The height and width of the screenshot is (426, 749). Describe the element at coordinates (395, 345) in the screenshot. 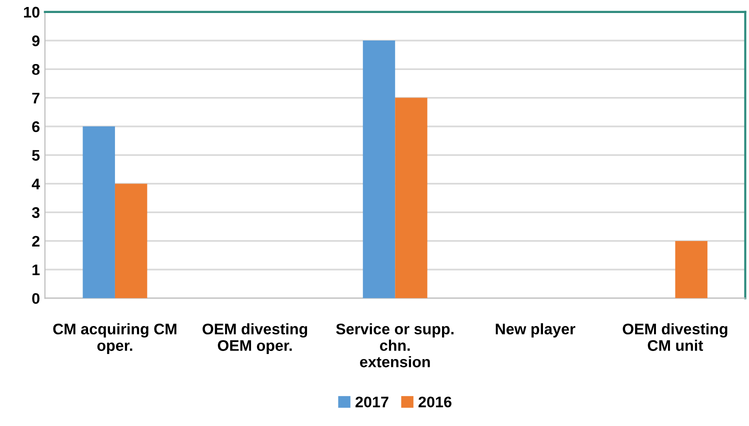

I see `x-tick-label: Service or supp. chn. extension` at that location.